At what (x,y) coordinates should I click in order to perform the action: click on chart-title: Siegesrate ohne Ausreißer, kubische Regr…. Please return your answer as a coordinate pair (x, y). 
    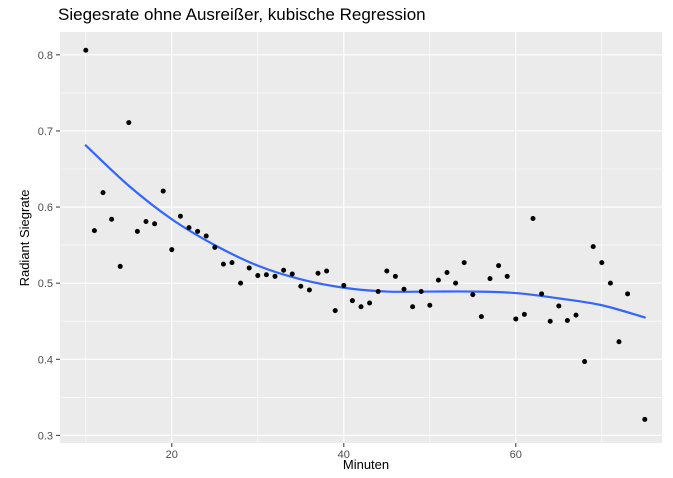
    Looking at the image, I should click on (242, 14).